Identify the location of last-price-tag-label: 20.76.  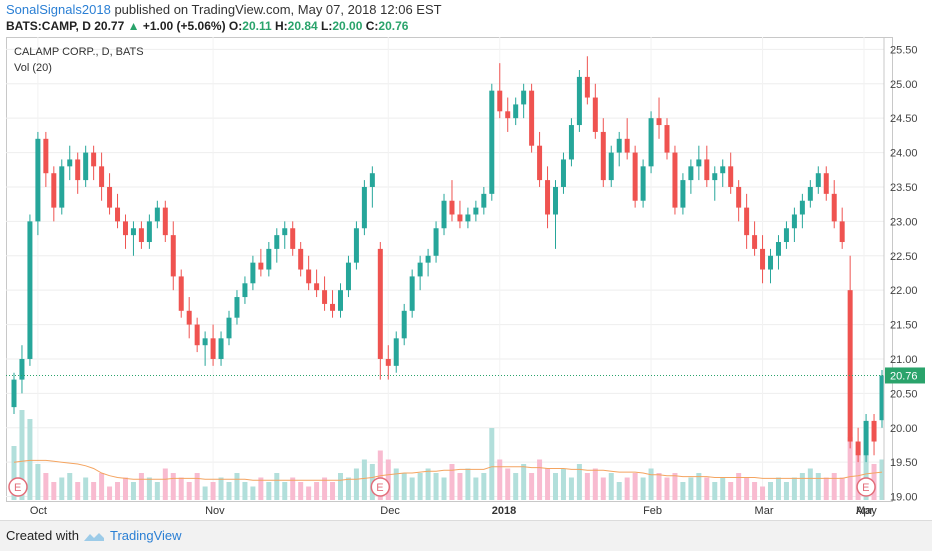
(904, 376).